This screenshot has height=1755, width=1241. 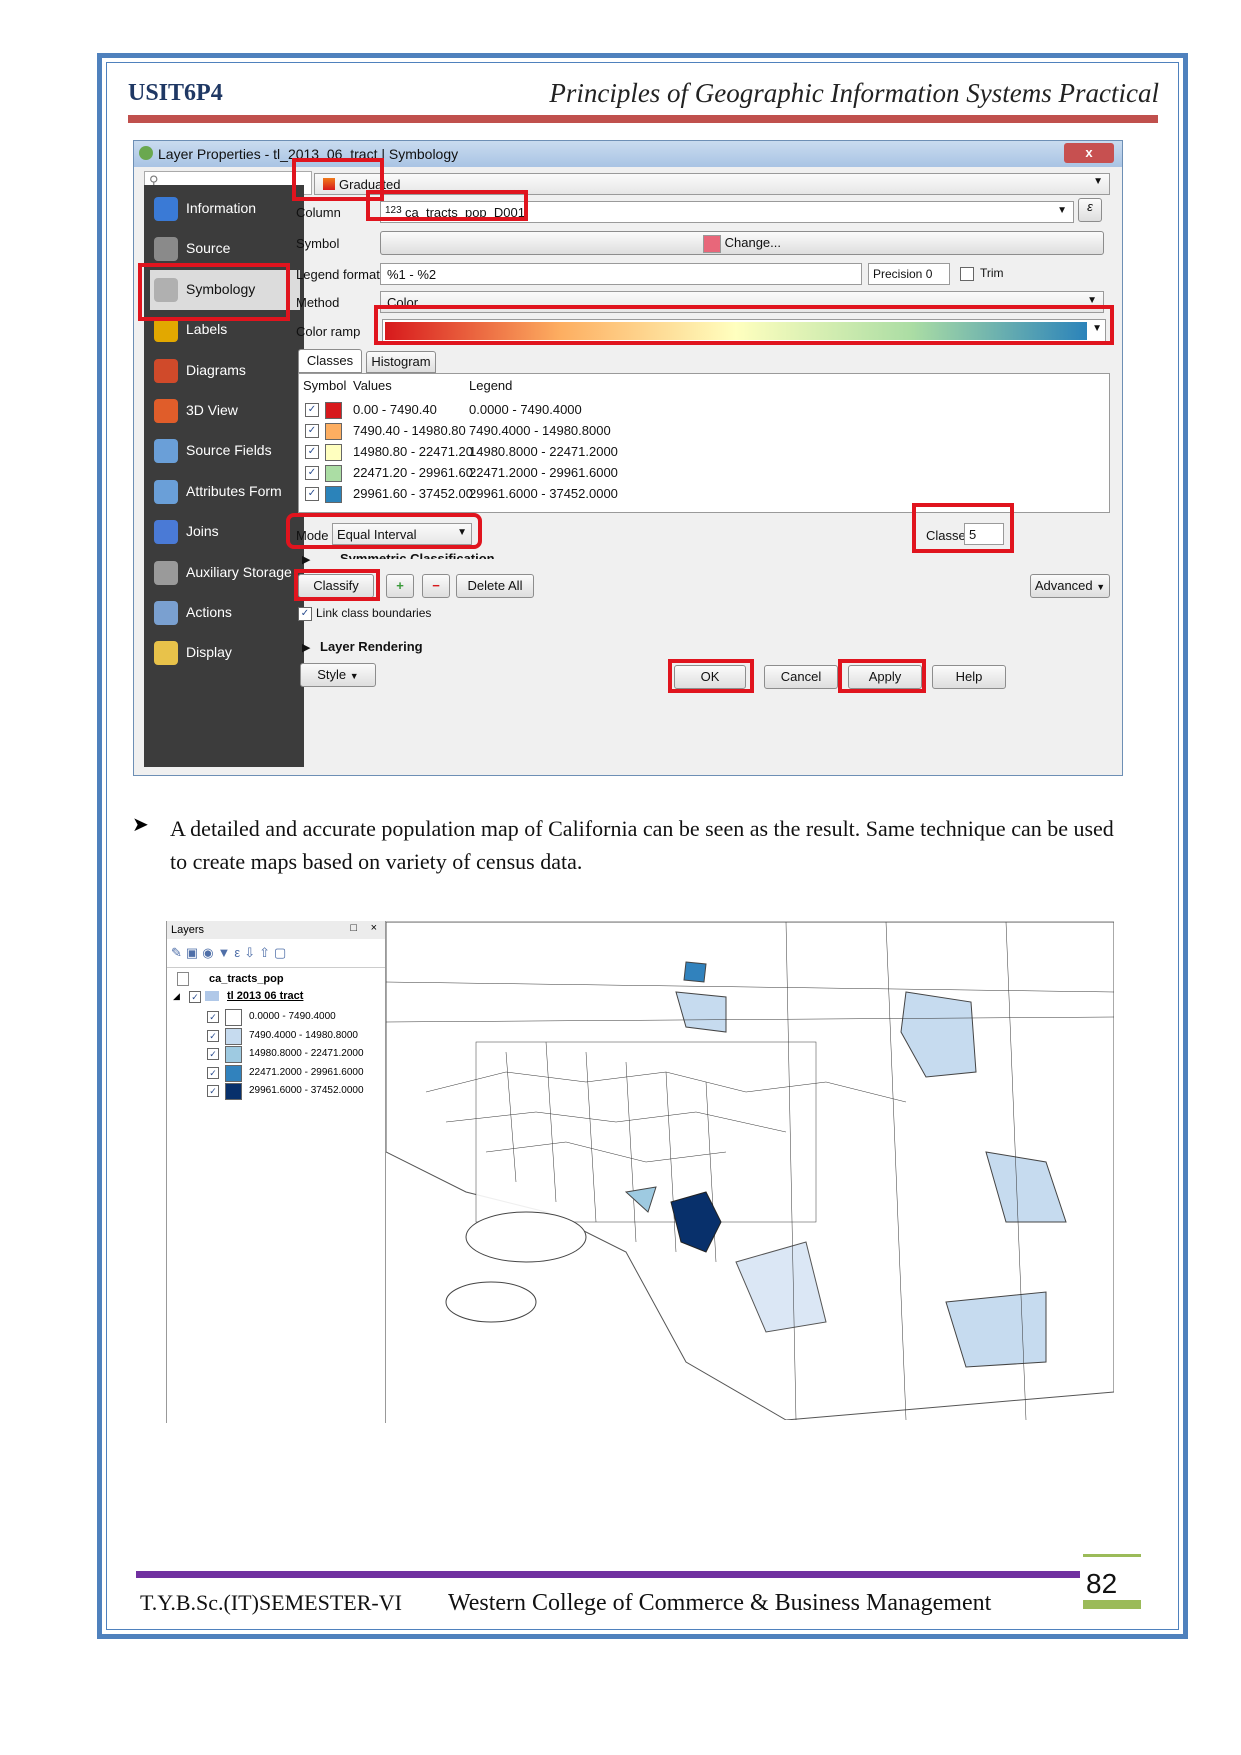 I want to click on remove-layer-icon: ▢, so click(x=282, y=952).